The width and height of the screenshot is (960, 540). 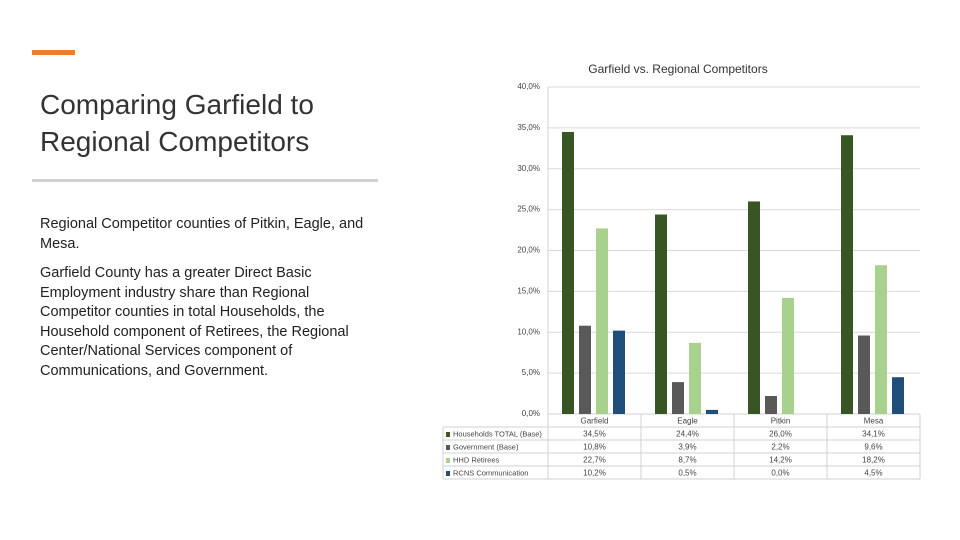 What do you see at coordinates (486, 446) in the screenshot?
I see `legend-label: Government (Base)` at bounding box center [486, 446].